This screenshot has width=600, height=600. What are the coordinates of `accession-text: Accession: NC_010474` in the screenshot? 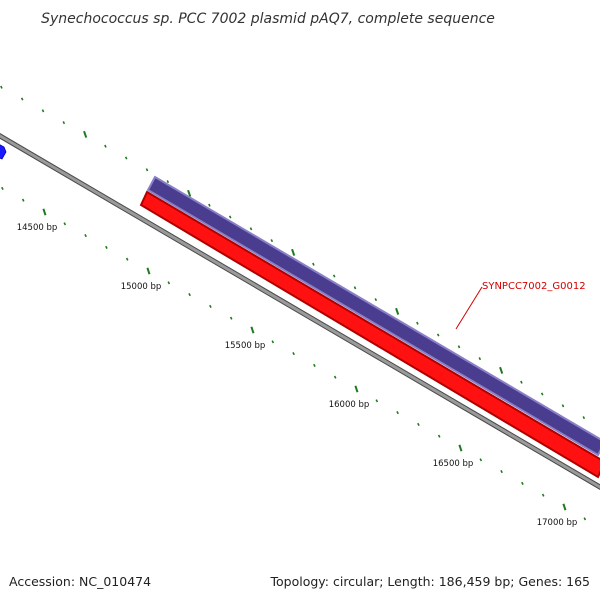 It's located at (80, 581).